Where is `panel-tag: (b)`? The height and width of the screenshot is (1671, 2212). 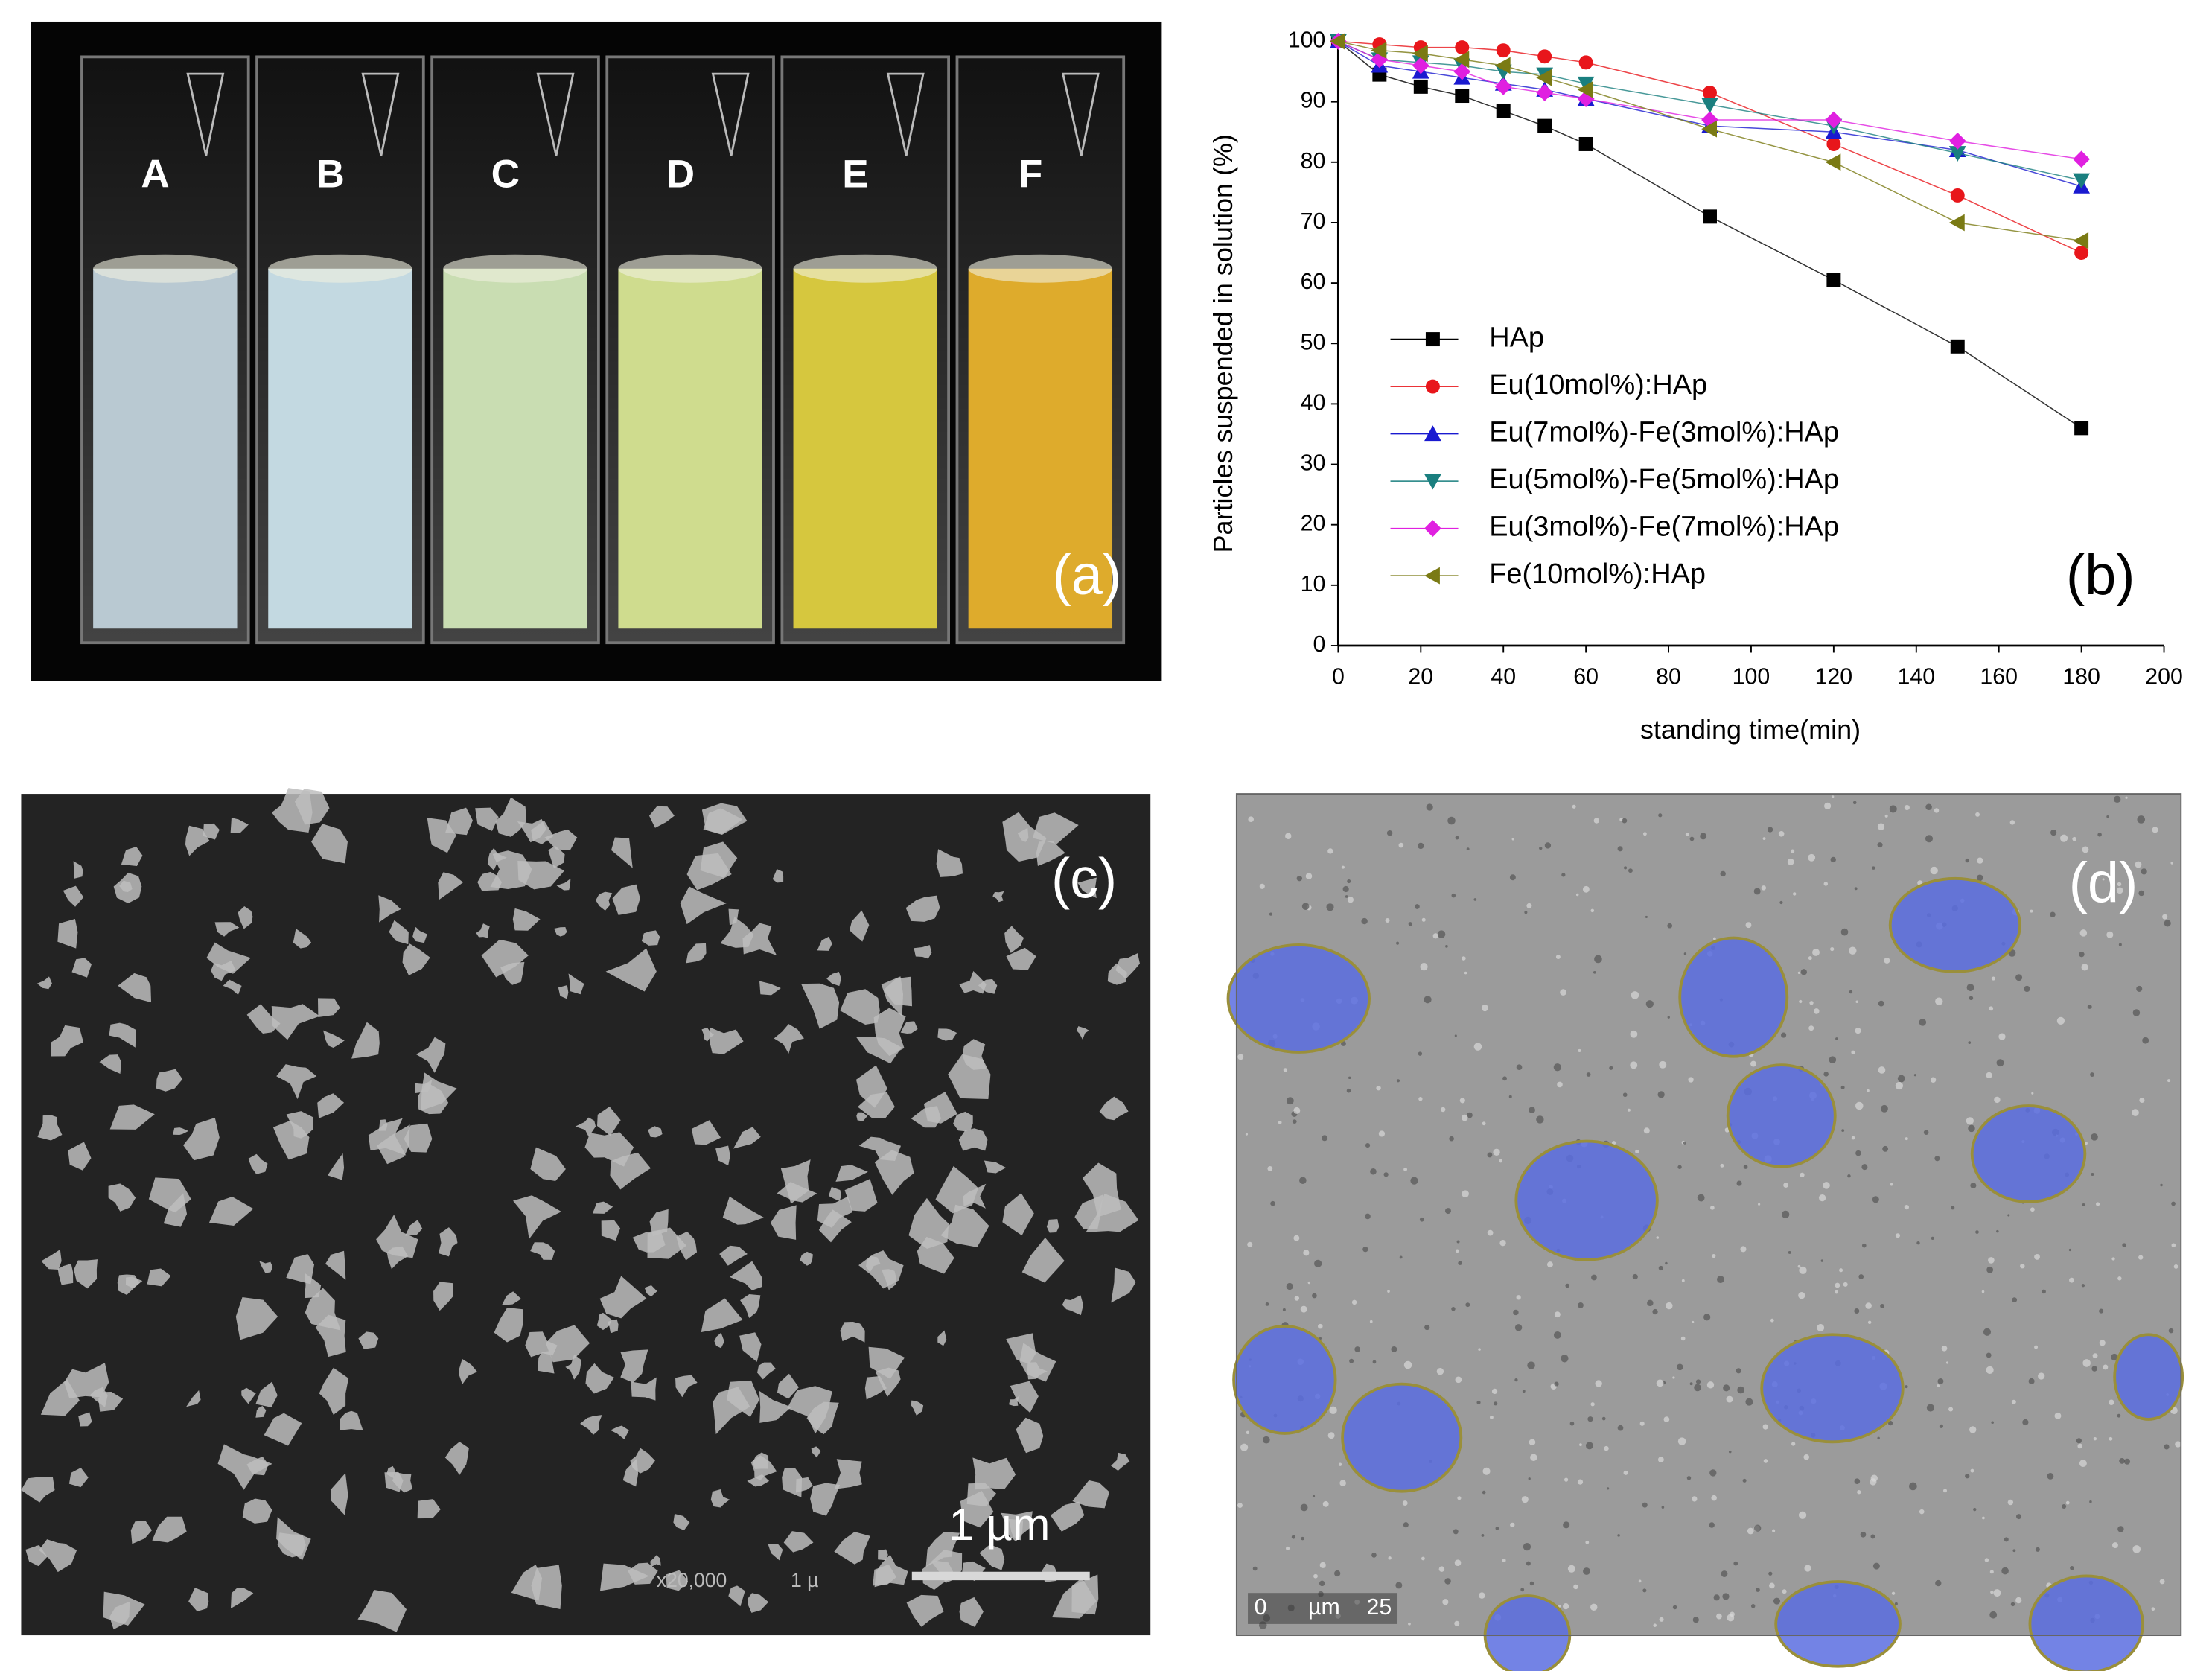
panel-tag: (b) is located at coordinates (2101, 575).